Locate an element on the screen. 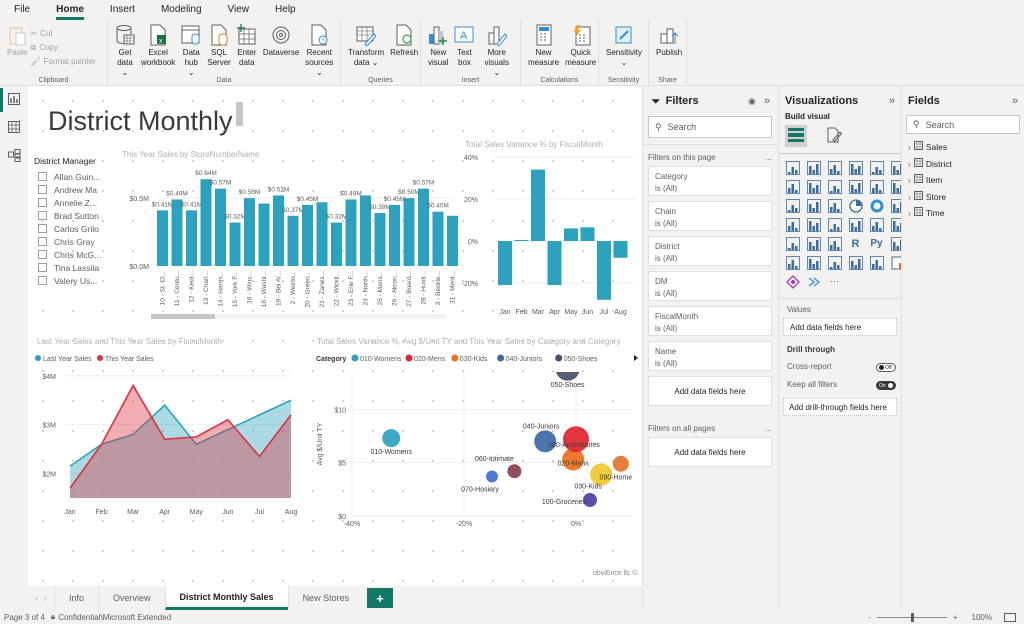 This screenshot has width=1024, height=624. menu-insert: Insert is located at coordinates (122, 9).